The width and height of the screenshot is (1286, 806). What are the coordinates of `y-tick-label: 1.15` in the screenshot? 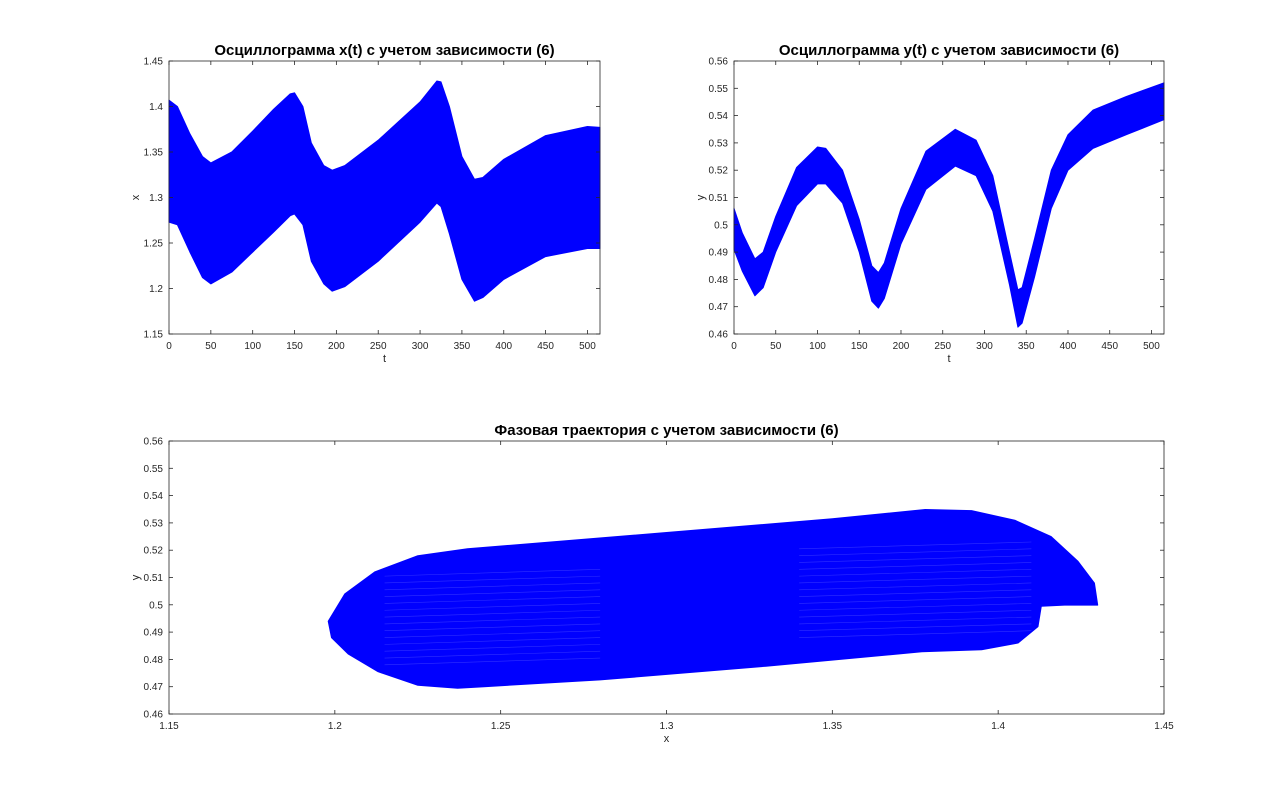 It's located at (154, 335).